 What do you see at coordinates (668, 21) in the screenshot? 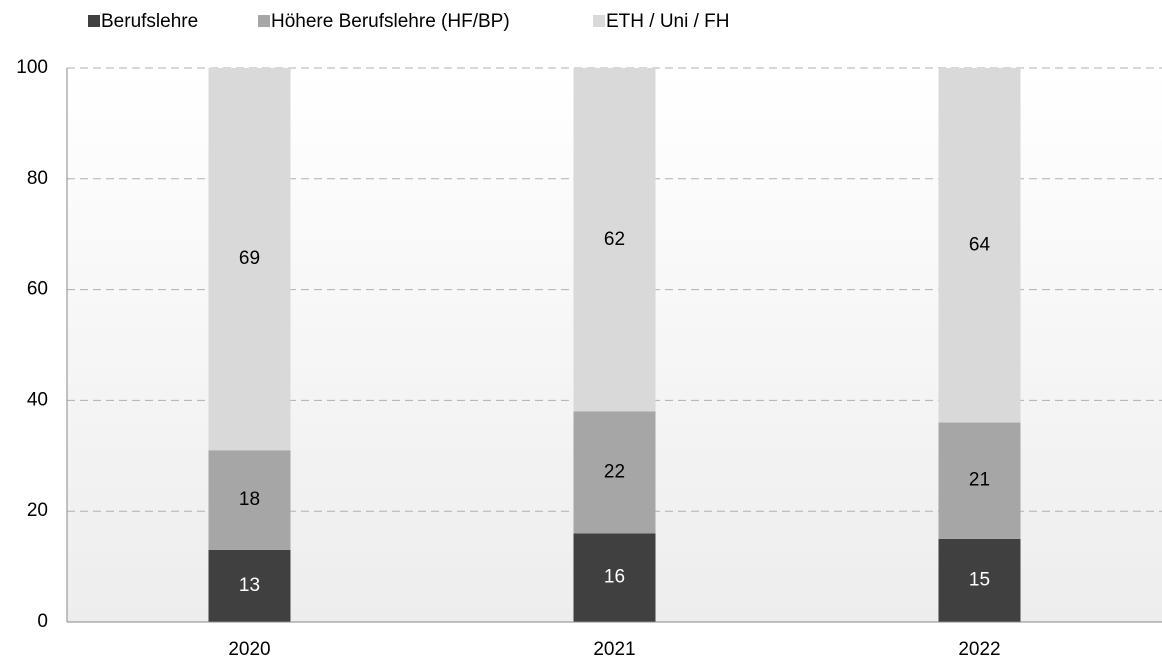
I see `legend-label: ETH / Uni / FH` at bounding box center [668, 21].